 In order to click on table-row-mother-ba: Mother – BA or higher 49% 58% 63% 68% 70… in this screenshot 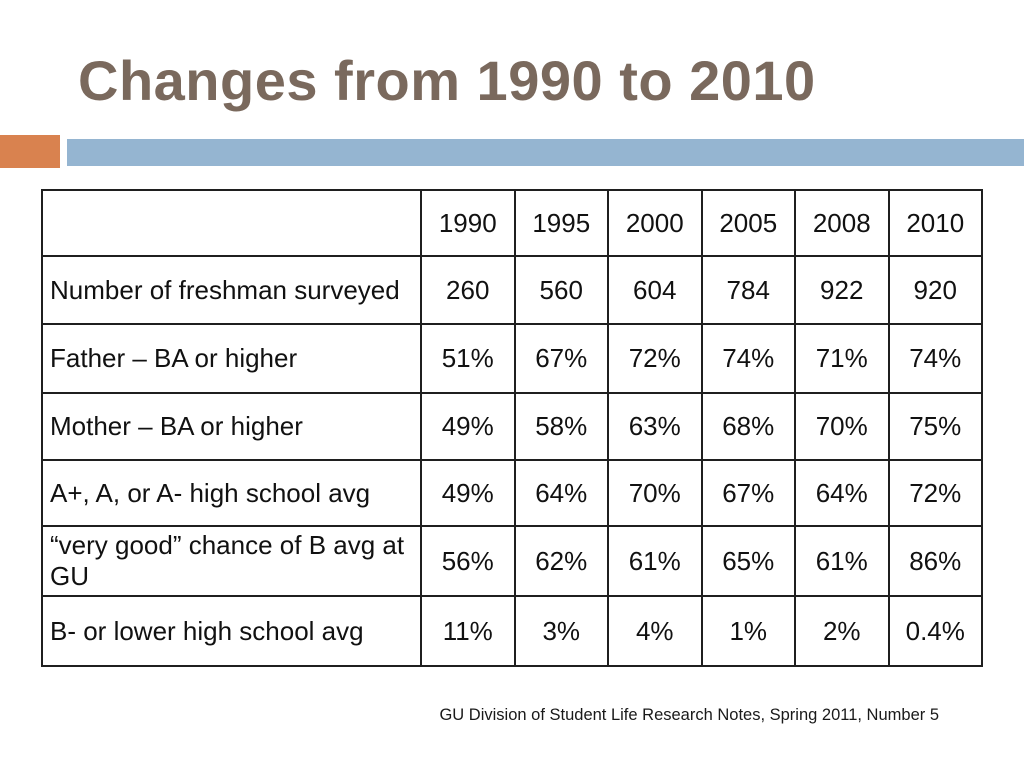, I will do `click(512, 426)`.